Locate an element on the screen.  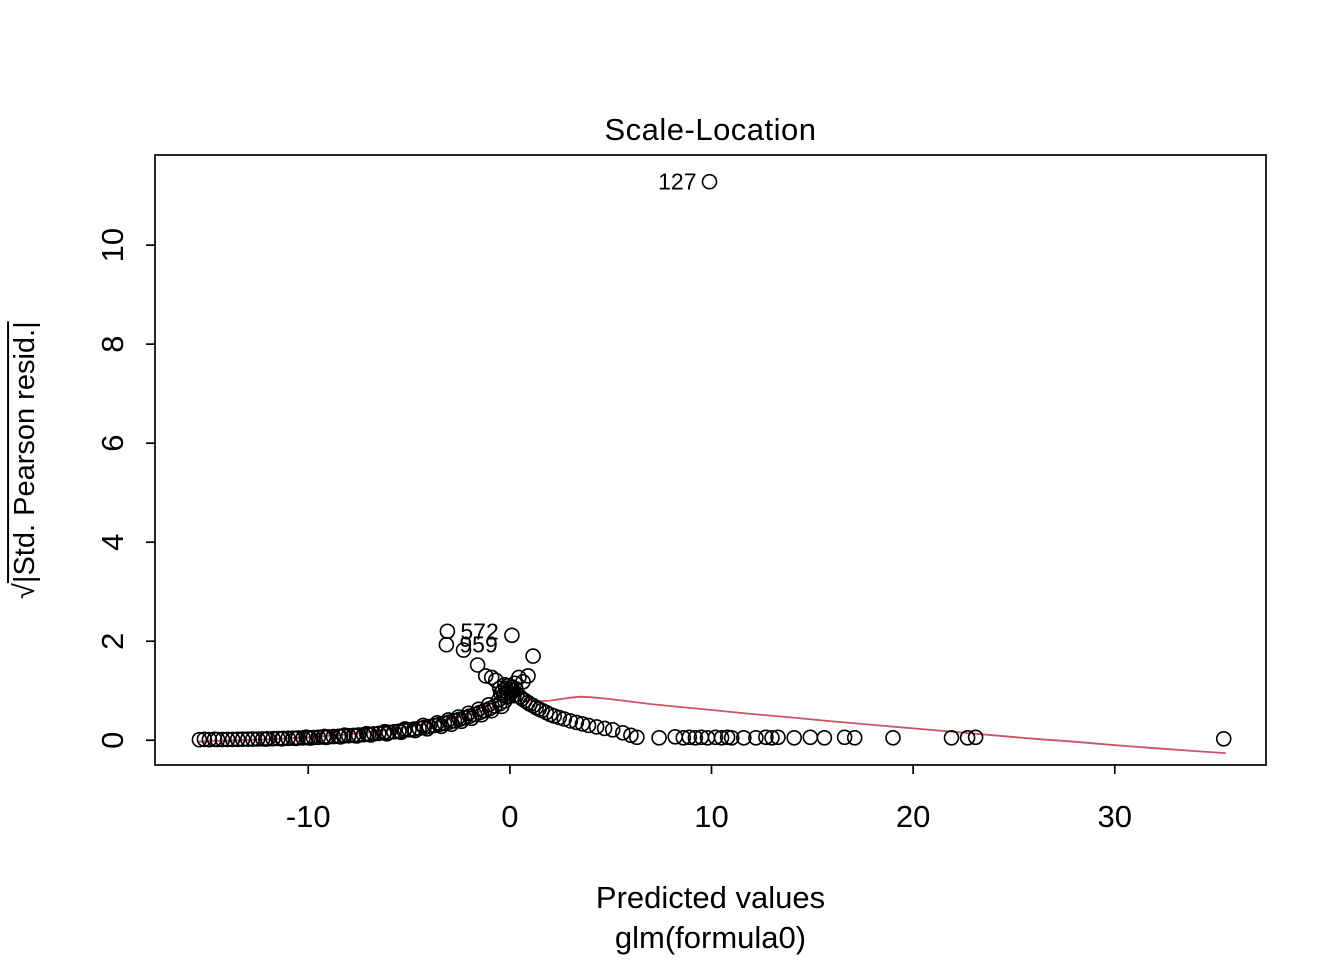
x-tick-label: 10 is located at coordinates (711, 816).